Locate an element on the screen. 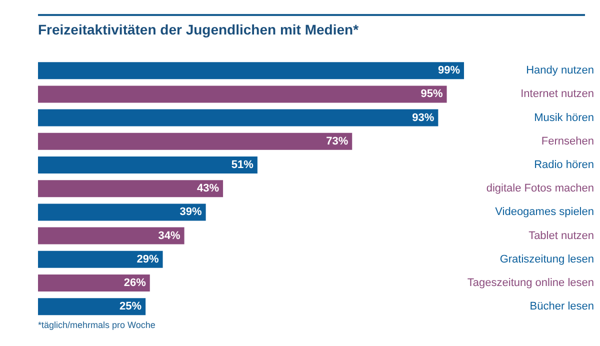 Image resolution: width=600 pixels, height=346 pixels. text: *täglich/mehrmals pro Woche is located at coordinates (97, 325).